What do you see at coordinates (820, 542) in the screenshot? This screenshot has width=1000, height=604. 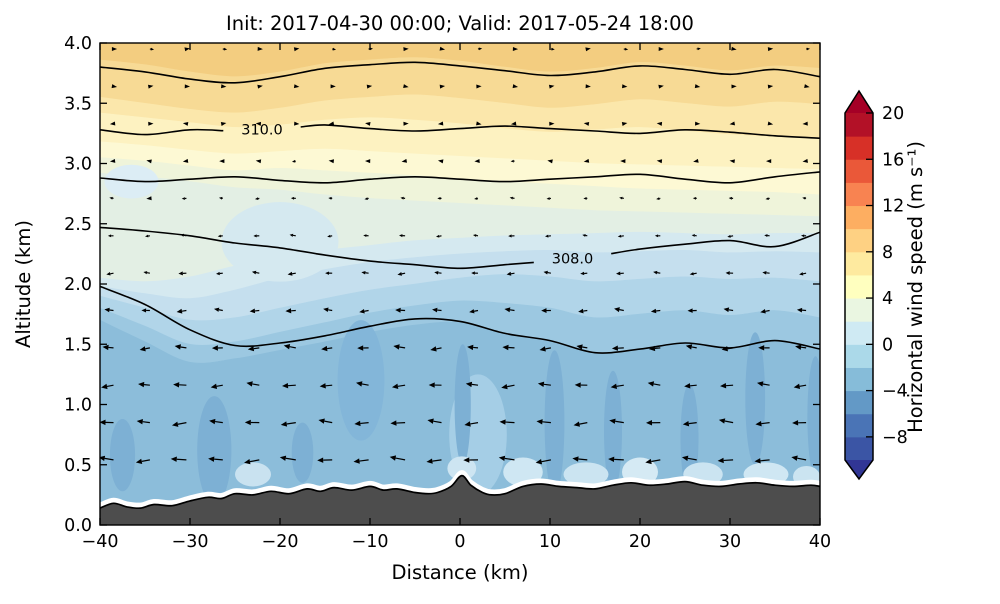 I see `x-tick-label: 40` at bounding box center [820, 542].